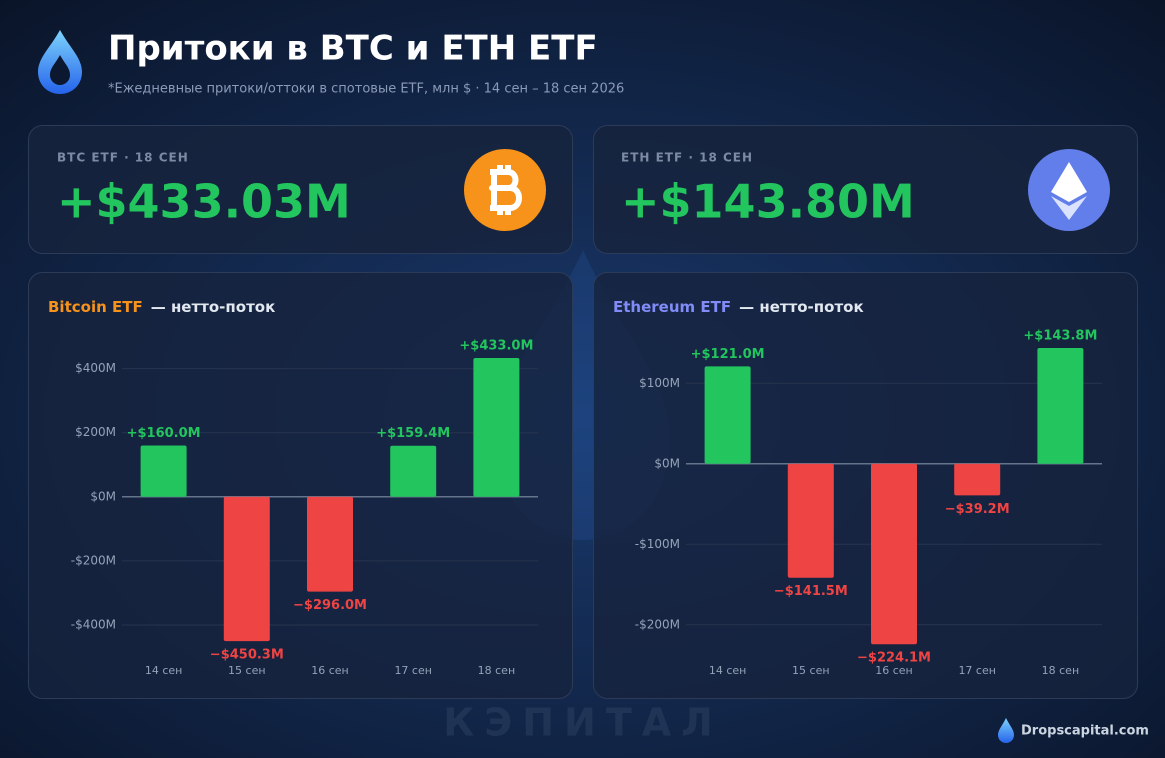  I want to click on value-label: +$160.0M, so click(164, 433).